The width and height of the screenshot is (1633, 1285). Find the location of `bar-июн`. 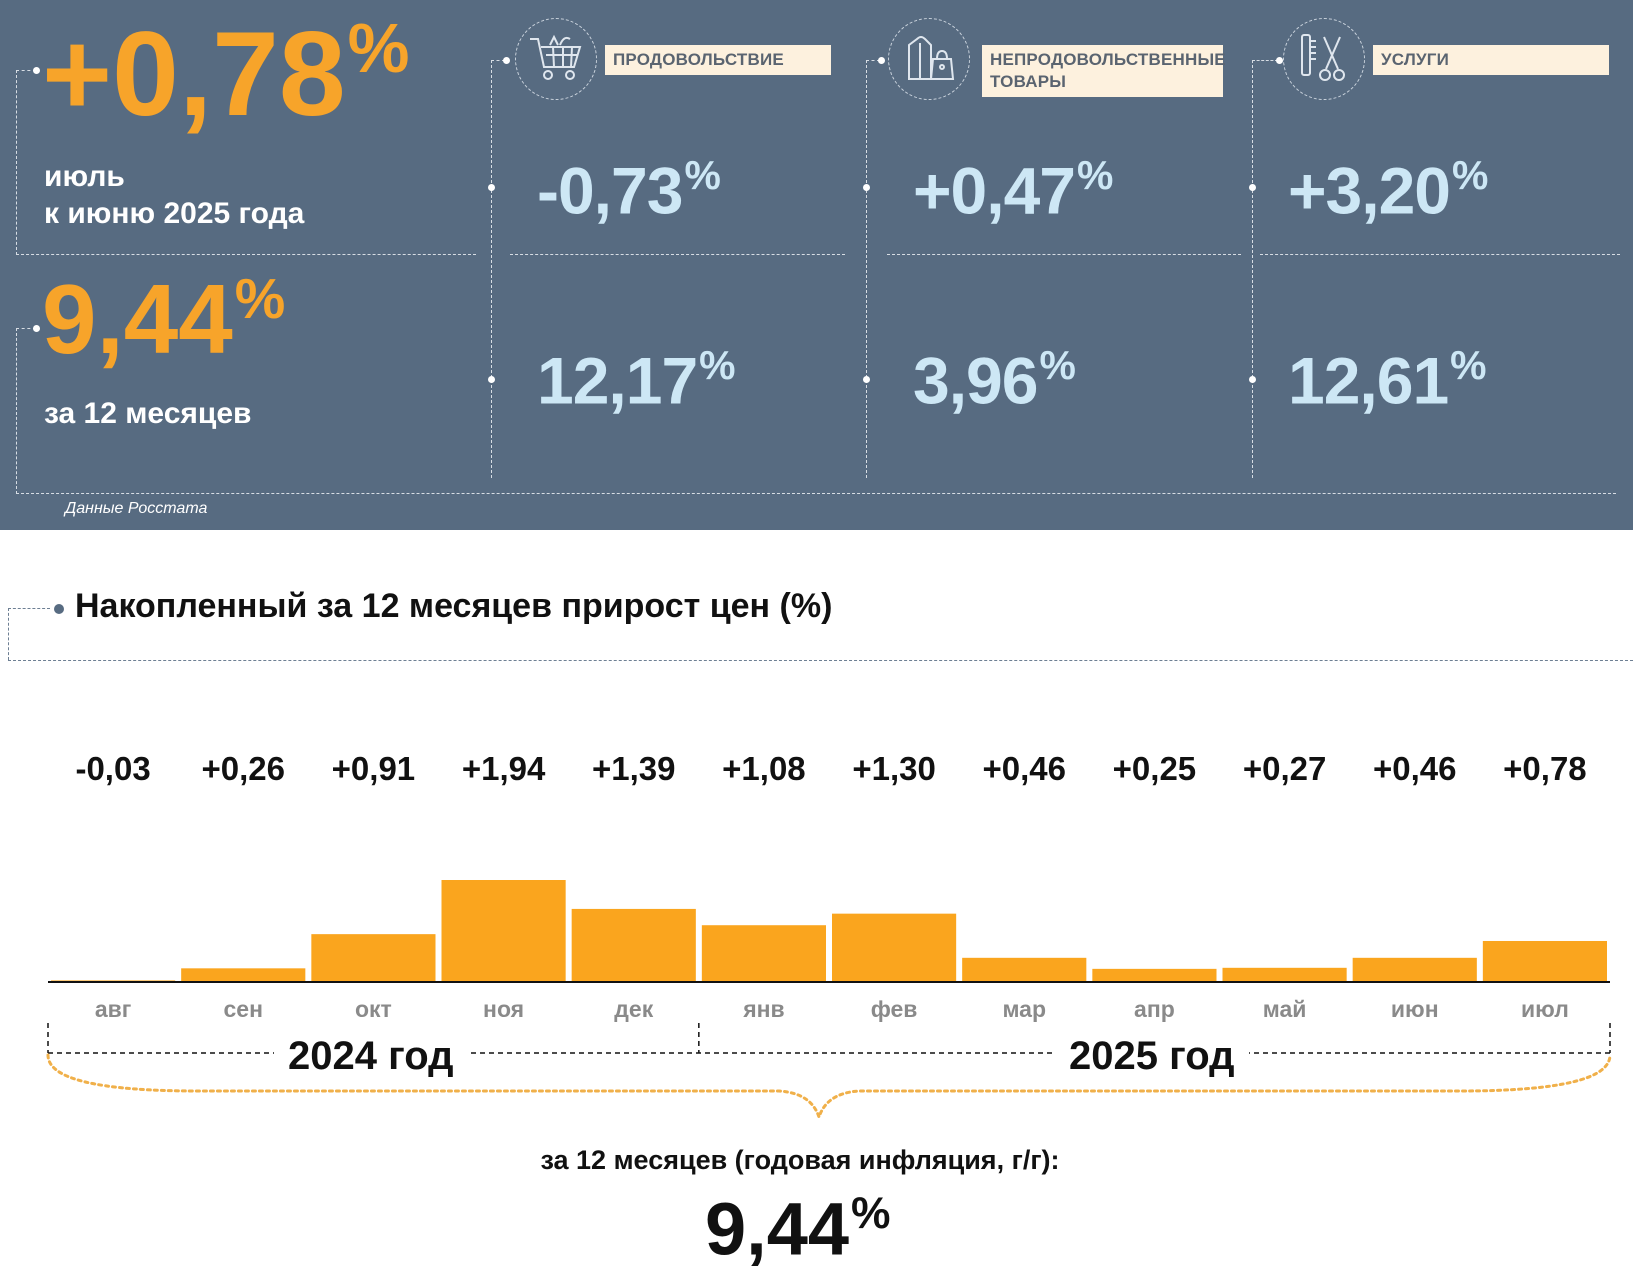

bar-июн is located at coordinates (1414, 969).